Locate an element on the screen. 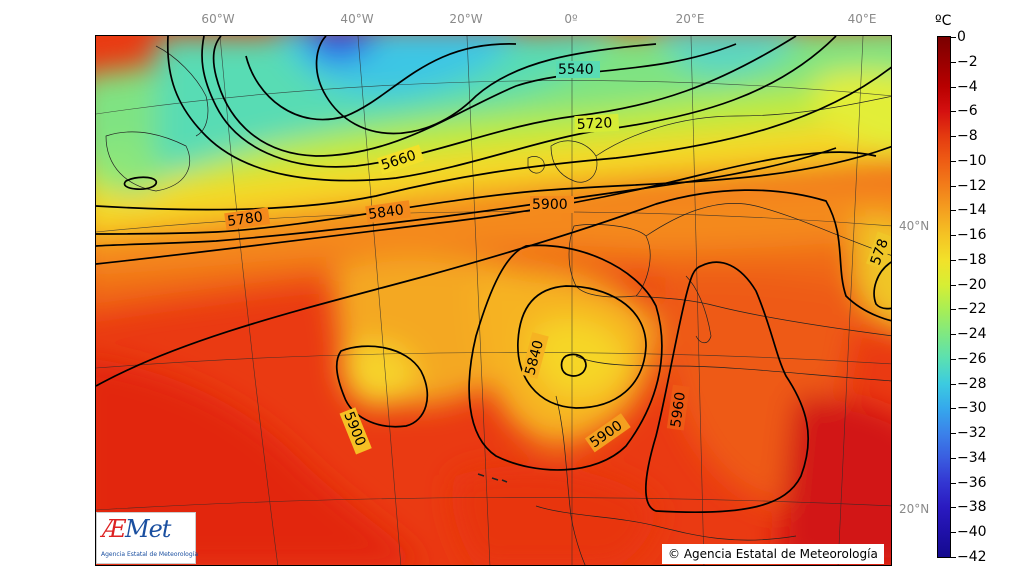 This screenshot has height=576, width=1024. lat-label-20n: 20°N is located at coordinates (914, 509).